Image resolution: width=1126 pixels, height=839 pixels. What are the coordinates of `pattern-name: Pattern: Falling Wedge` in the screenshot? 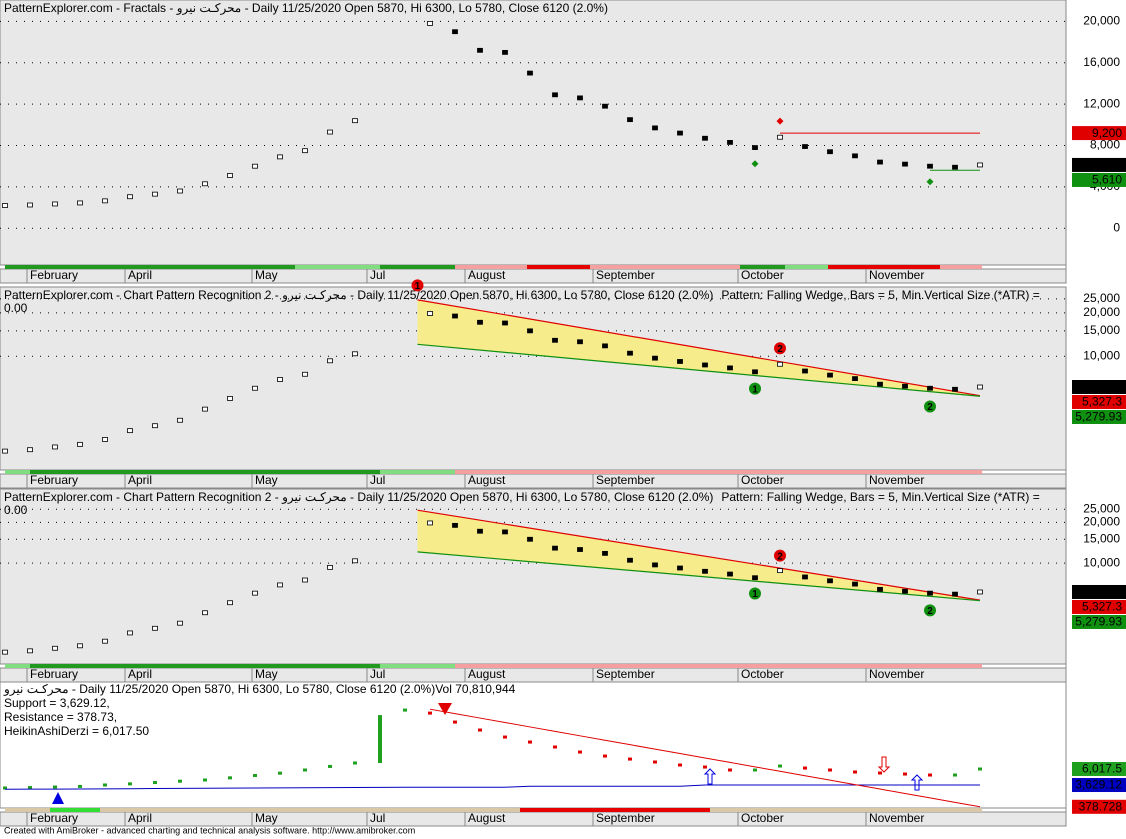 It's located at (782, 497).